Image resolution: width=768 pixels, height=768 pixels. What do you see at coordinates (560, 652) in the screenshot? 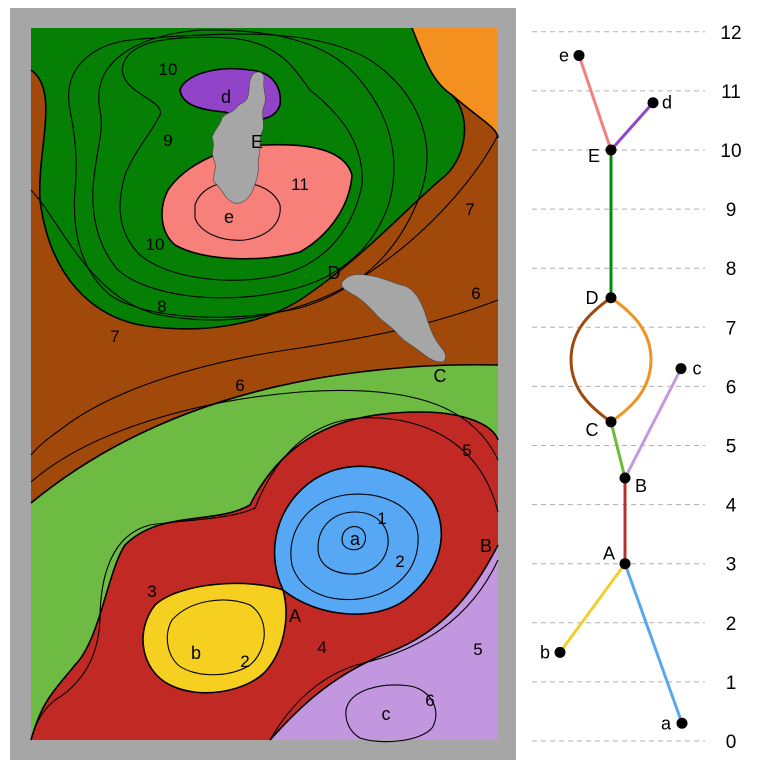
I see `tree-node-b` at bounding box center [560, 652].